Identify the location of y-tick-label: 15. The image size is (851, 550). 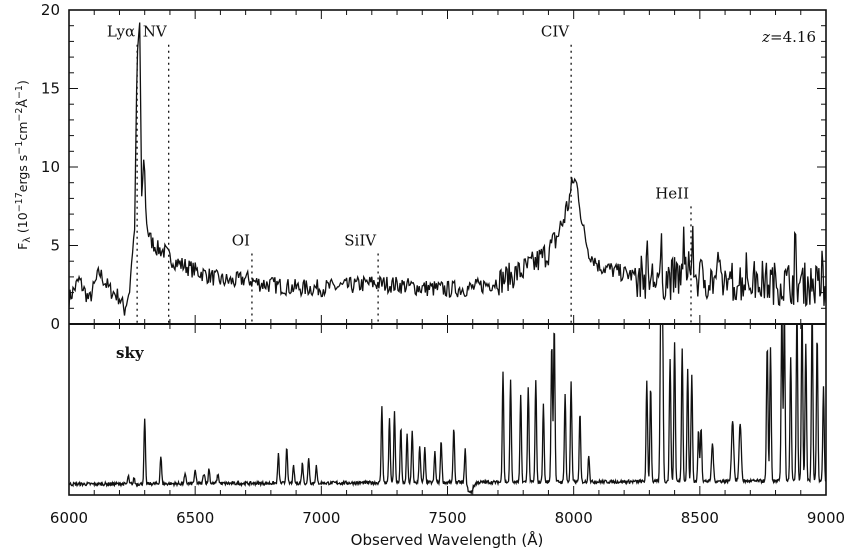
(50, 89).